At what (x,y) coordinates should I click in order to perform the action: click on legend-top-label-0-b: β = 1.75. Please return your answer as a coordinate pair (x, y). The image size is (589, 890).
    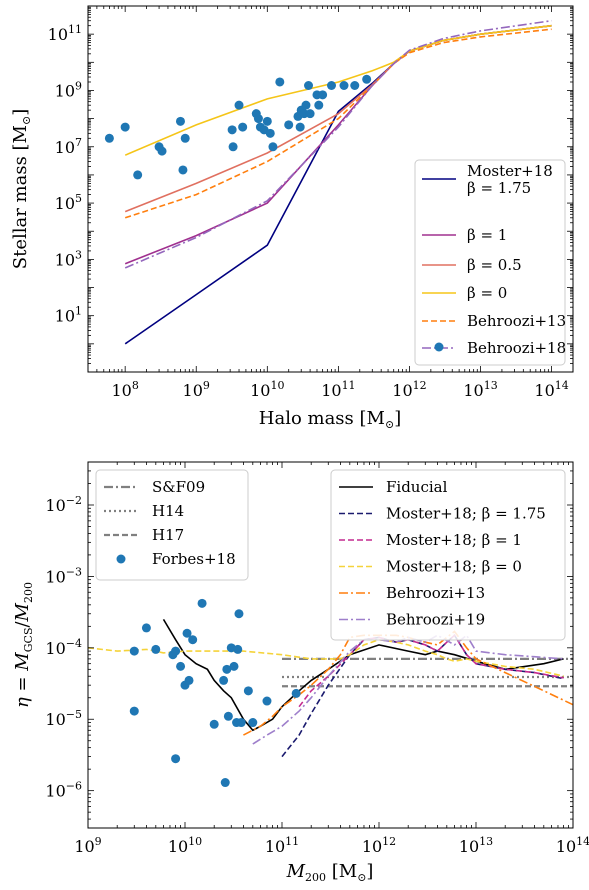
    Looking at the image, I should click on (499, 188).